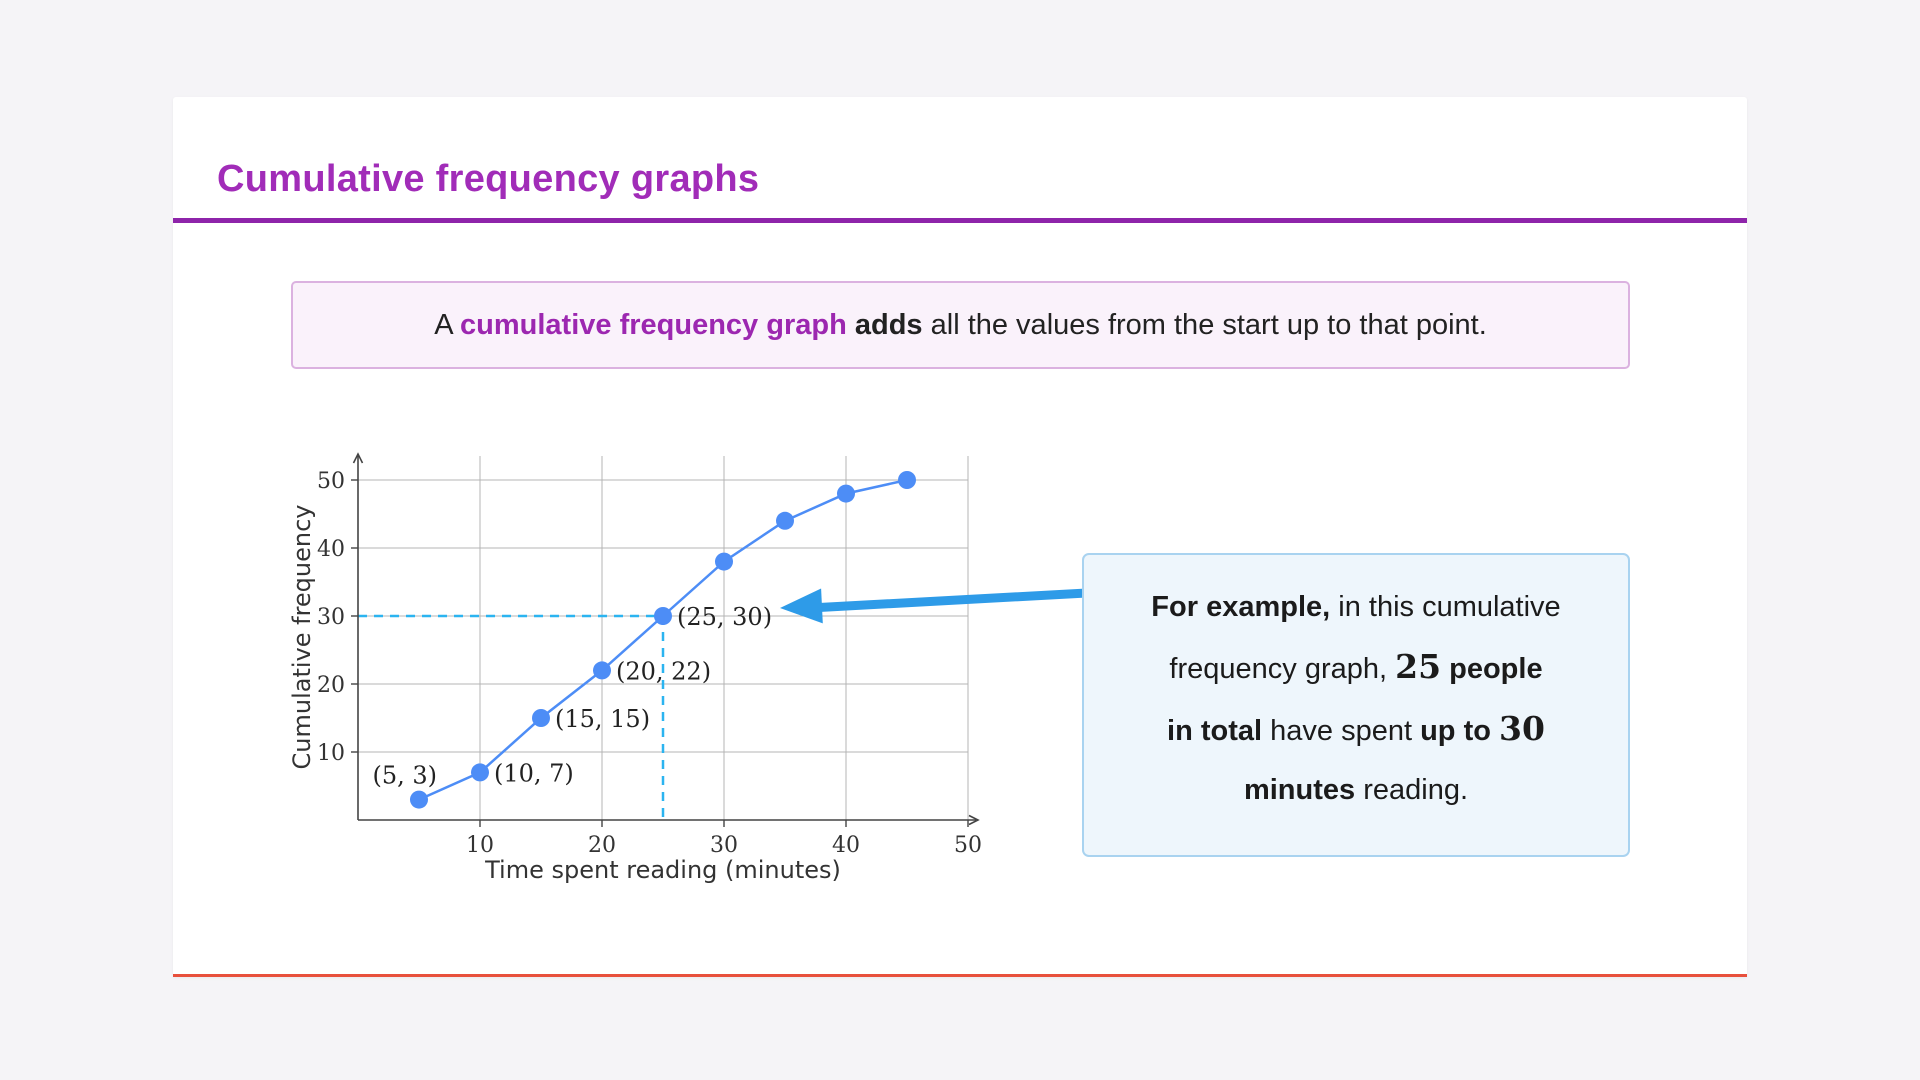  What do you see at coordinates (884, 324) in the screenshot?
I see `text-segment: adds` at bounding box center [884, 324].